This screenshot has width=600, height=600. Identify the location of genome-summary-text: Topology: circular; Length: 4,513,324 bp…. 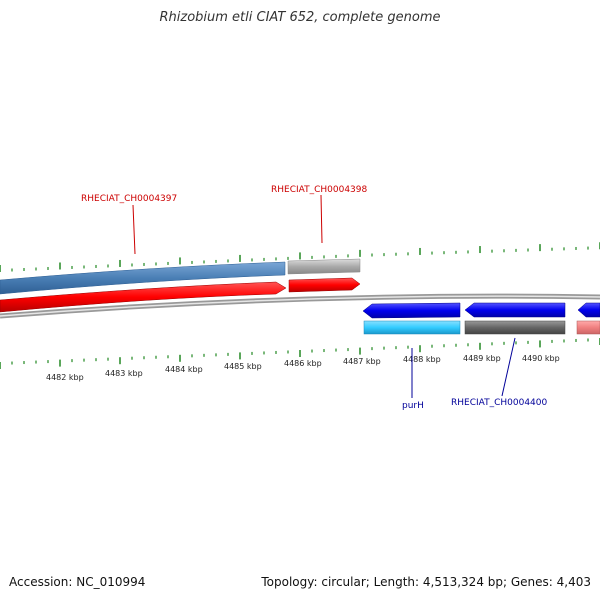
(426, 582).